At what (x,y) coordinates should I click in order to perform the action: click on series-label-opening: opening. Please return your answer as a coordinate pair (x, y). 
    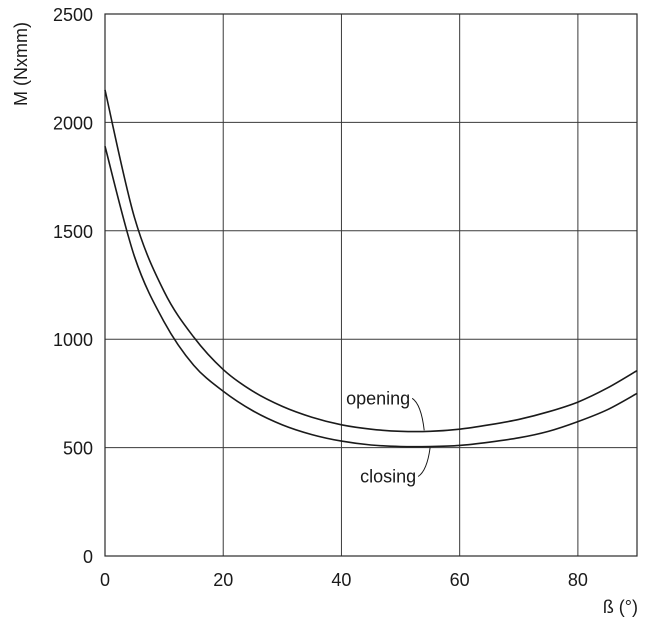
    Looking at the image, I should click on (378, 398).